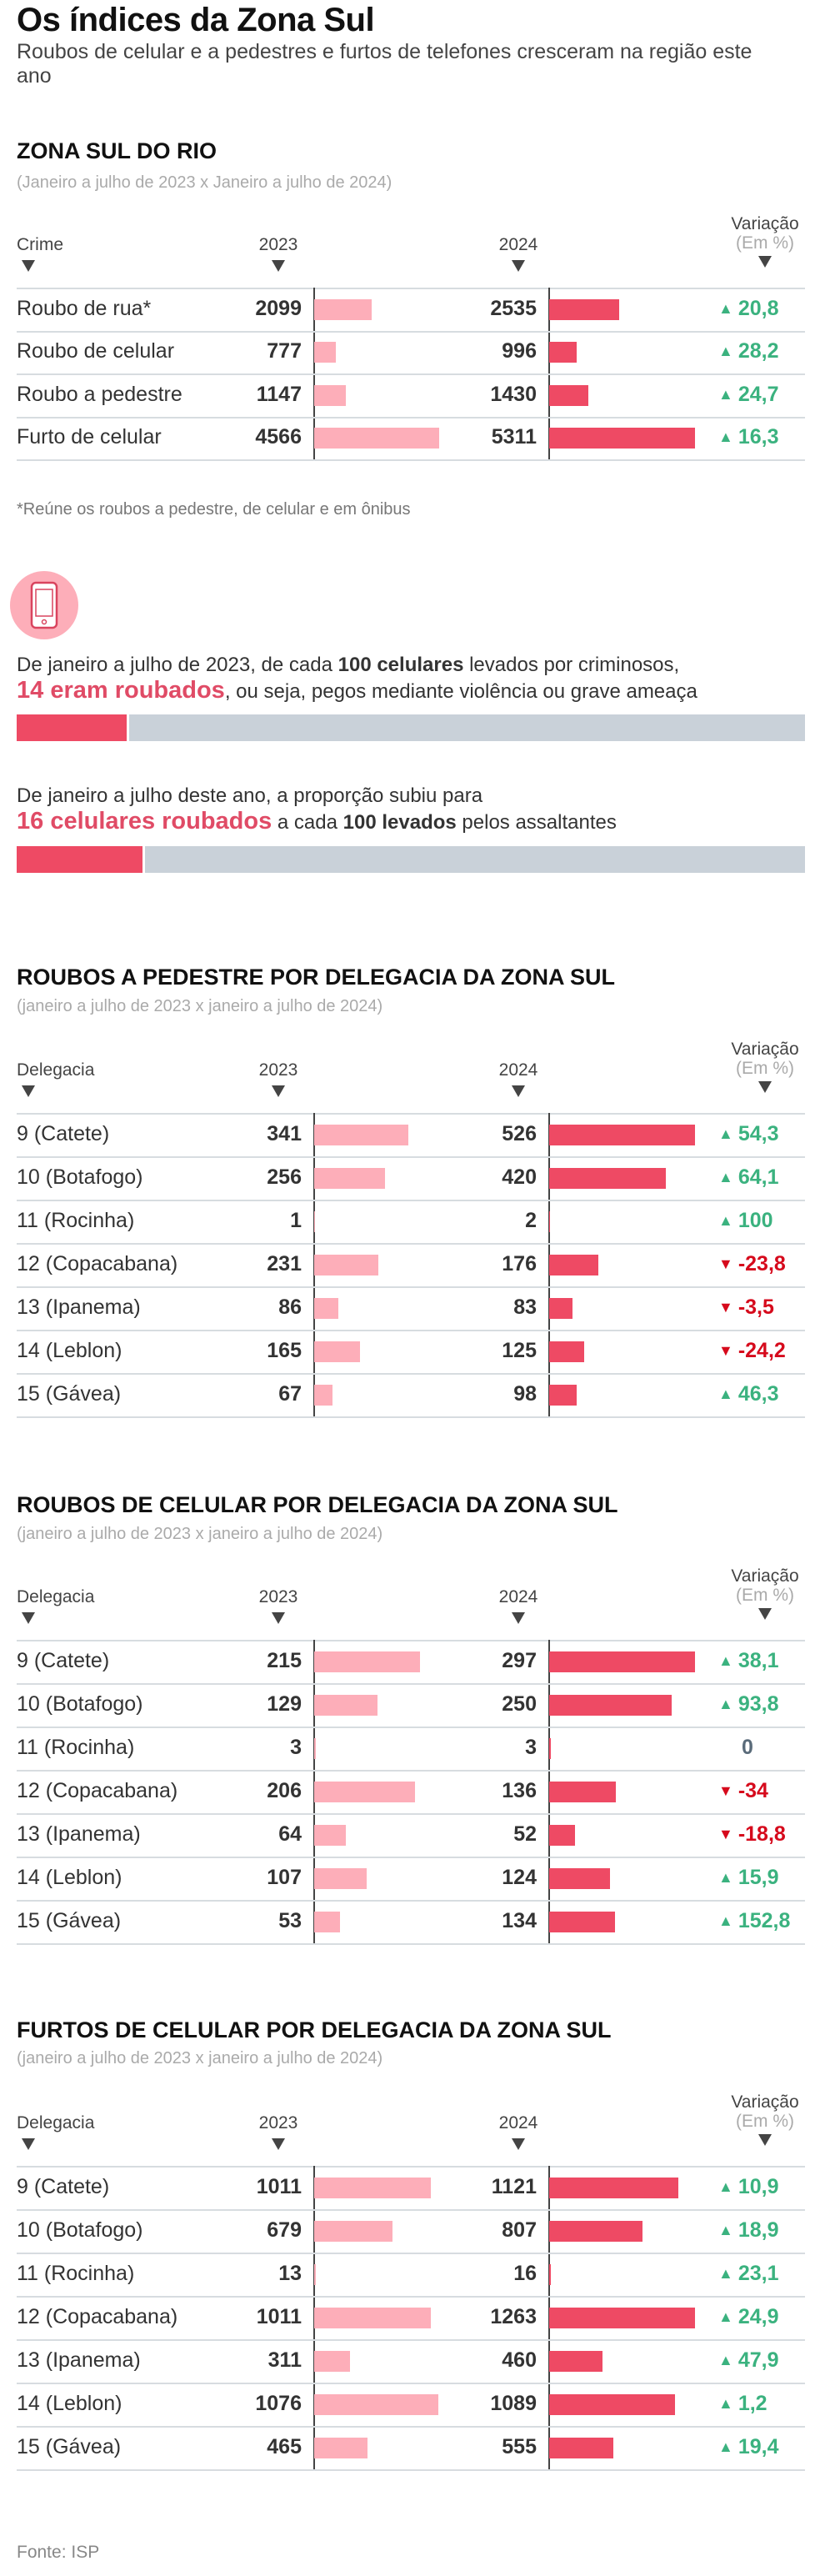  What do you see at coordinates (410, 309) in the screenshot?
I see `table-row: Roubo de rua* 2099 2535 ▲ 20,8` at bounding box center [410, 309].